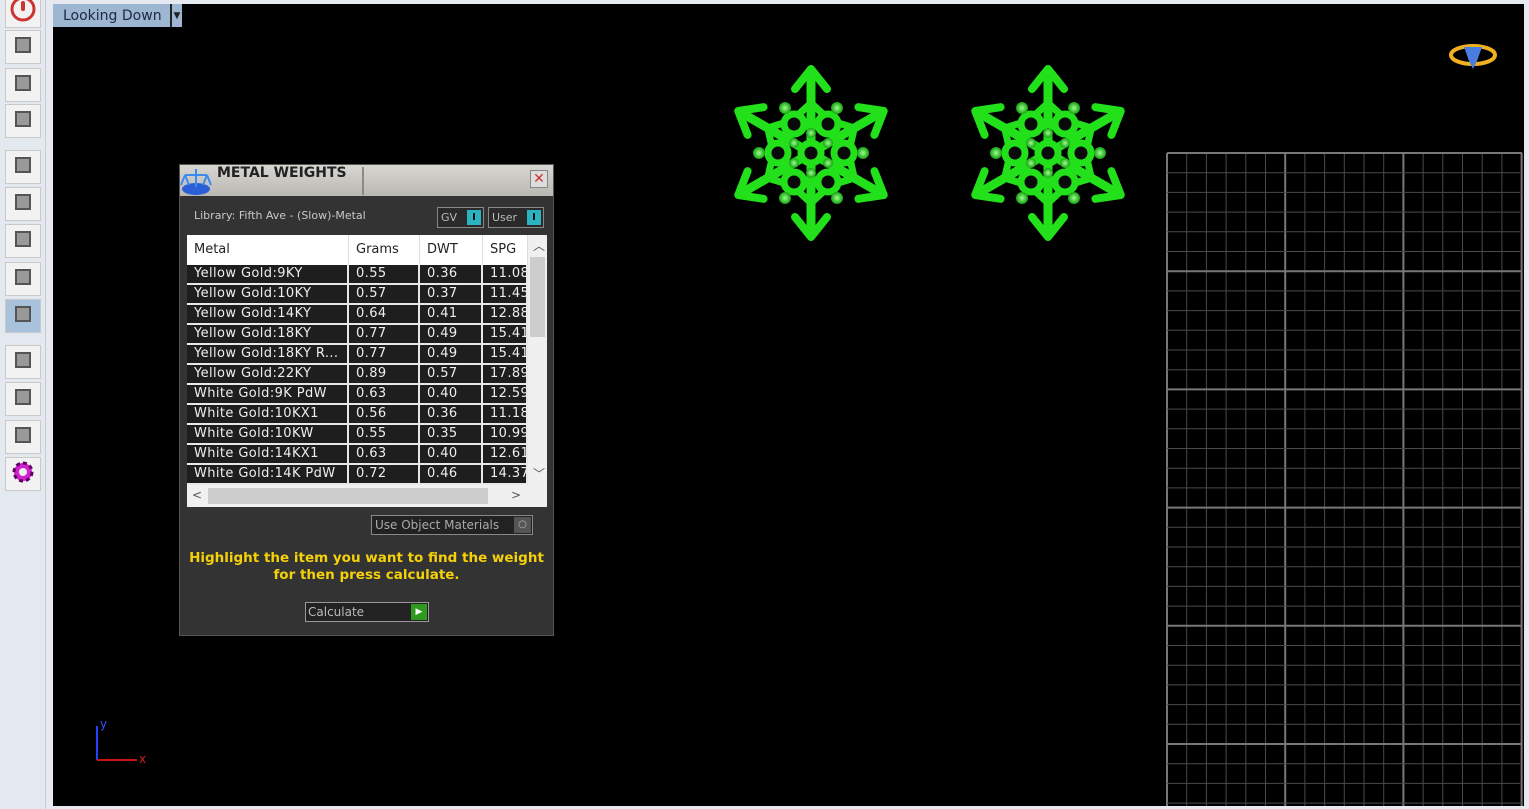  Describe the element at coordinates (197, 495) in the screenshot. I see `scroll-left-icon: <` at that location.